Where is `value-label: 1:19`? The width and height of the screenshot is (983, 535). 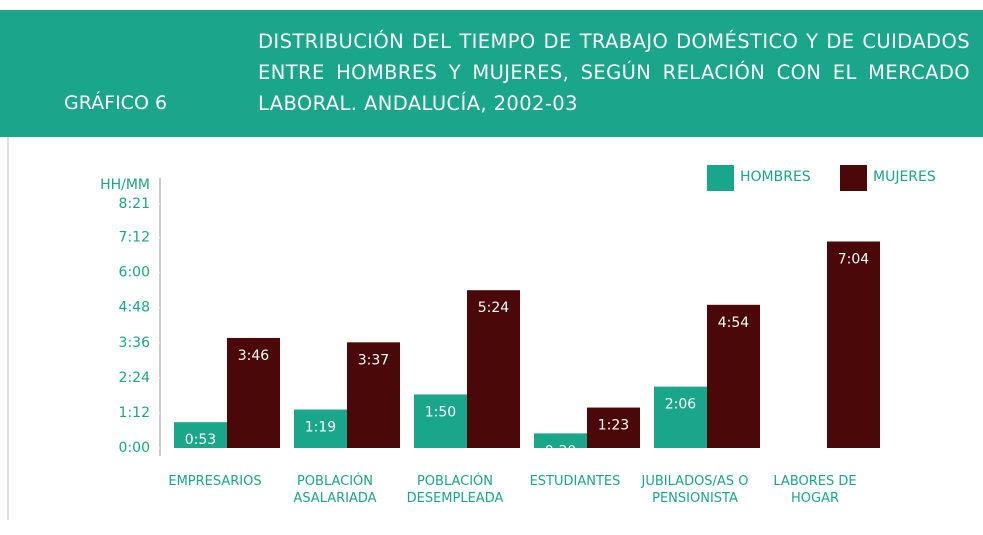 value-label: 1:19 is located at coordinates (320, 428).